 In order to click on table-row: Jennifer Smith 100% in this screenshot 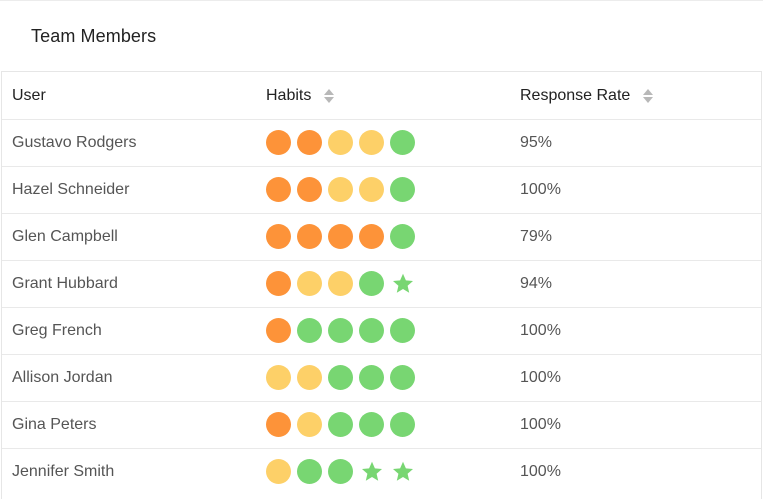, I will do `click(381, 471)`.